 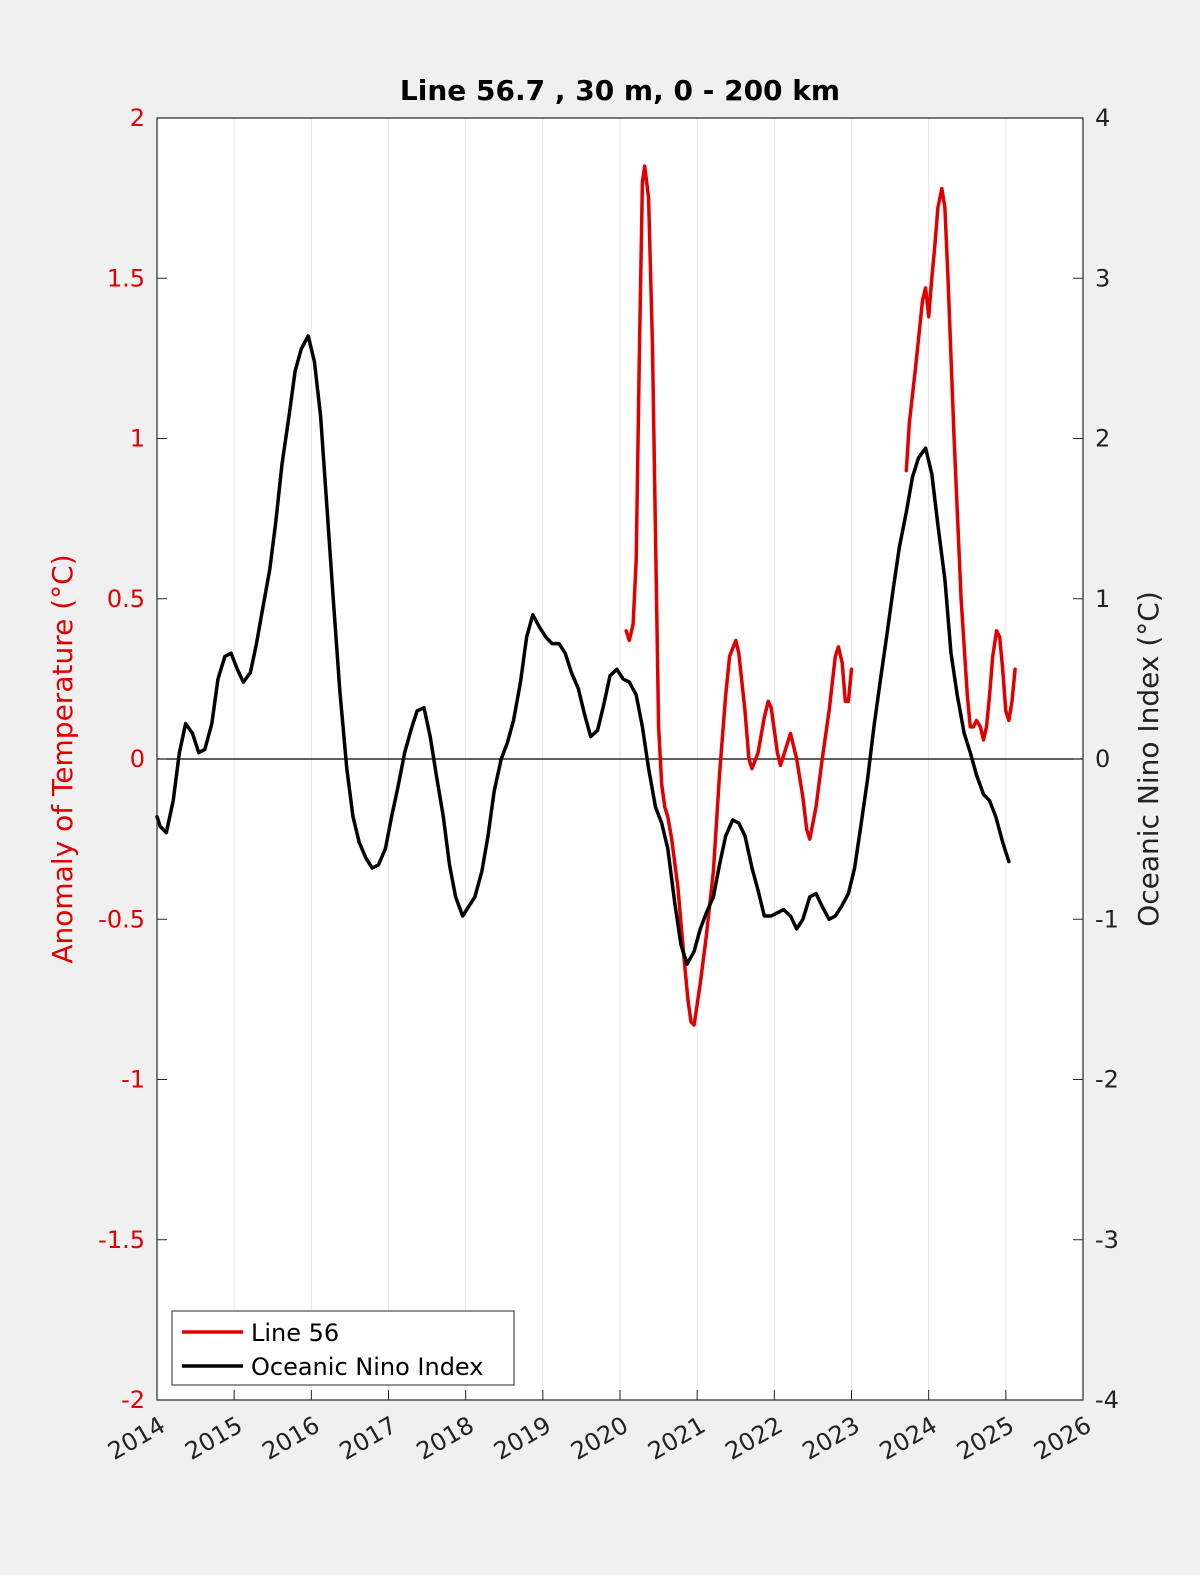 What do you see at coordinates (367, 1367) in the screenshot?
I see `legend-label-oni: Oceanic Nino Index` at bounding box center [367, 1367].